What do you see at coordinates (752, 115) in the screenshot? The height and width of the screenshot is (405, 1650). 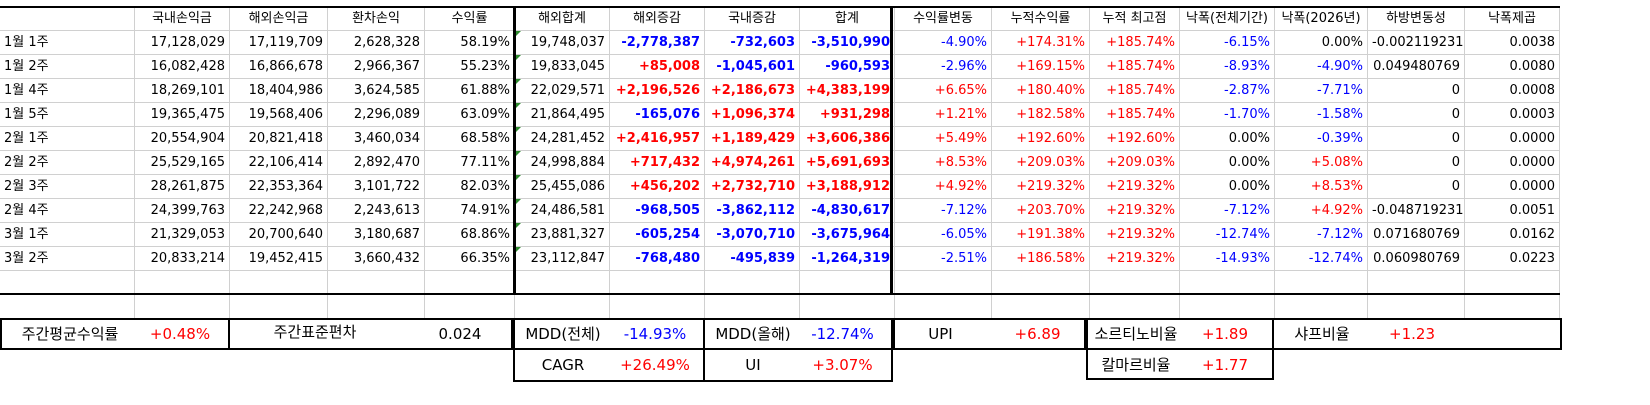 I see `table-cell: +1,096,374` at bounding box center [752, 115].